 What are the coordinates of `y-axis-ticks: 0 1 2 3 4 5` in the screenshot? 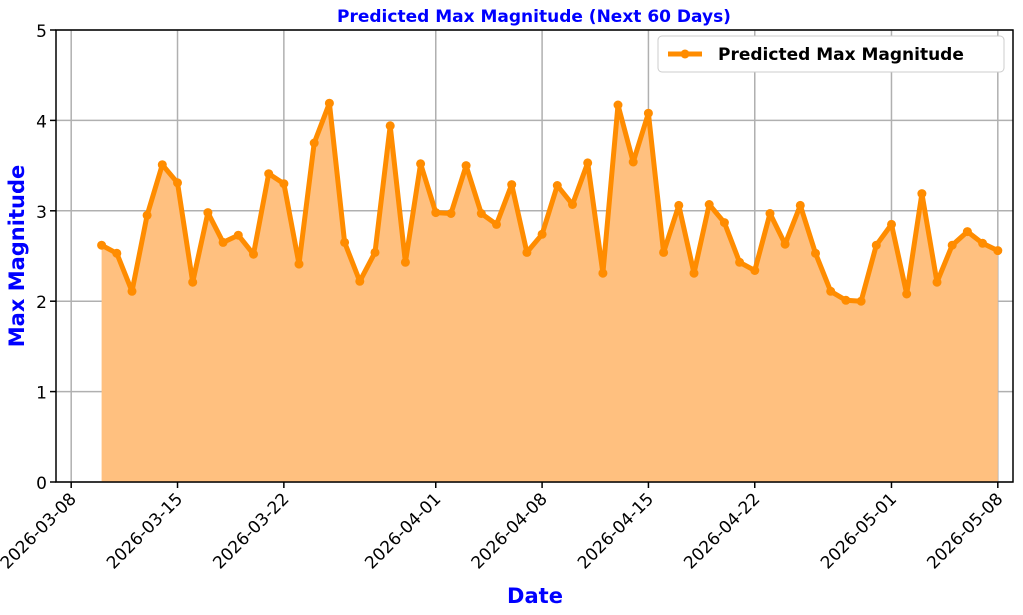 It's located at (46, 258).